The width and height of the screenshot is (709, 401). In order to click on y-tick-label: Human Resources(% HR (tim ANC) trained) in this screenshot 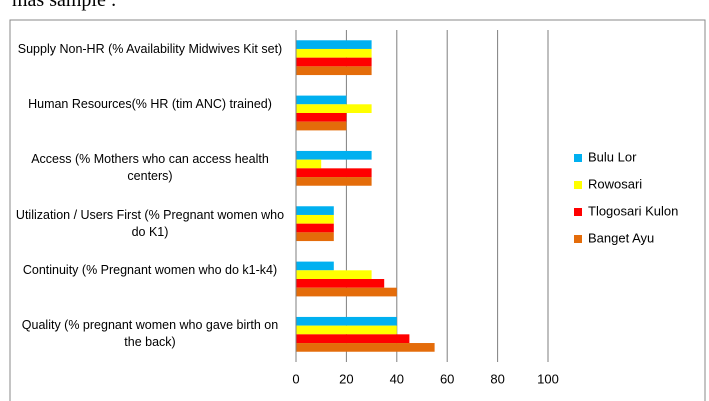, I will do `click(150, 104)`.